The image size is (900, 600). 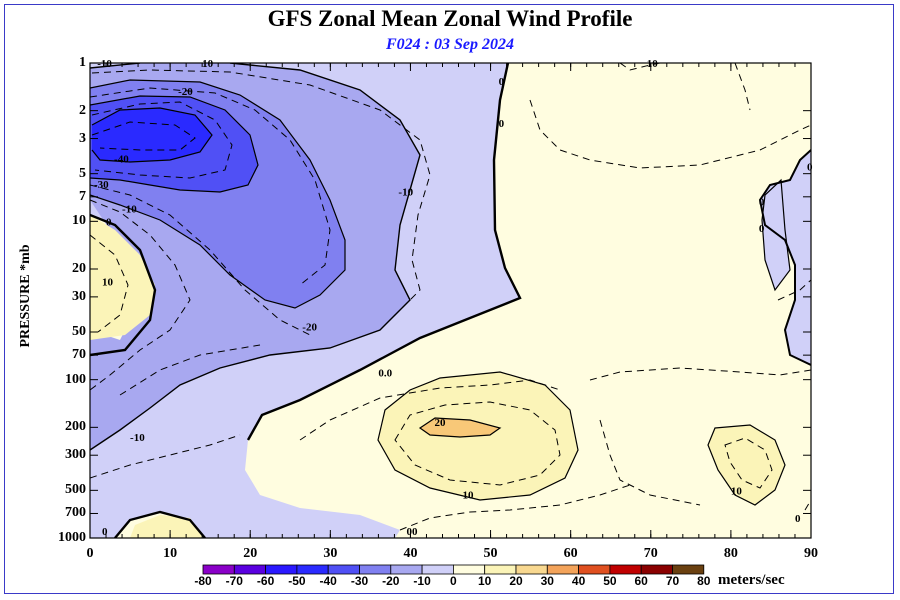 What do you see at coordinates (82, 110) in the screenshot?
I see `y-tick-label: 2` at bounding box center [82, 110].